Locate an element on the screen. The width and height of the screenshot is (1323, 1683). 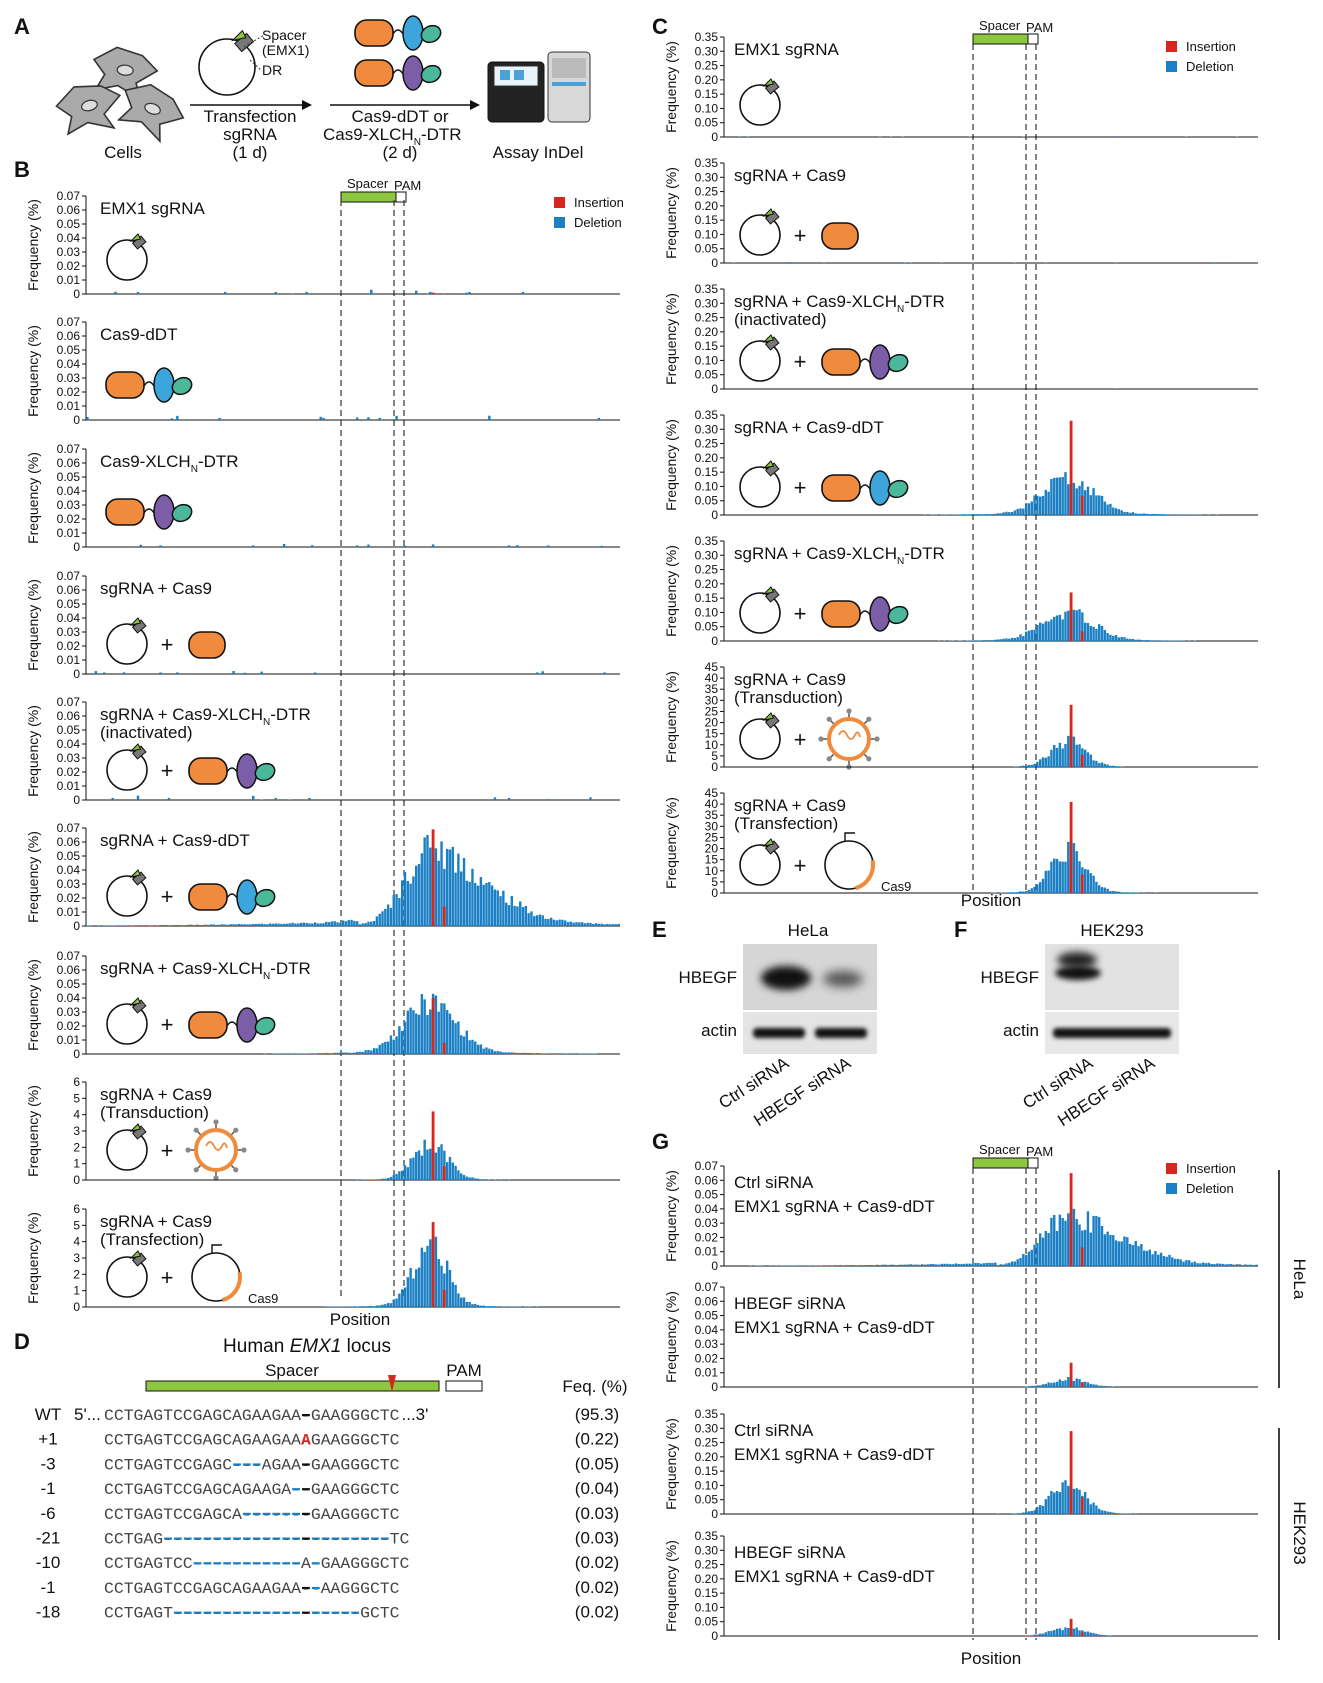
chart-b-subtitle: (Transfection) is located at coordinates (152, 1239).